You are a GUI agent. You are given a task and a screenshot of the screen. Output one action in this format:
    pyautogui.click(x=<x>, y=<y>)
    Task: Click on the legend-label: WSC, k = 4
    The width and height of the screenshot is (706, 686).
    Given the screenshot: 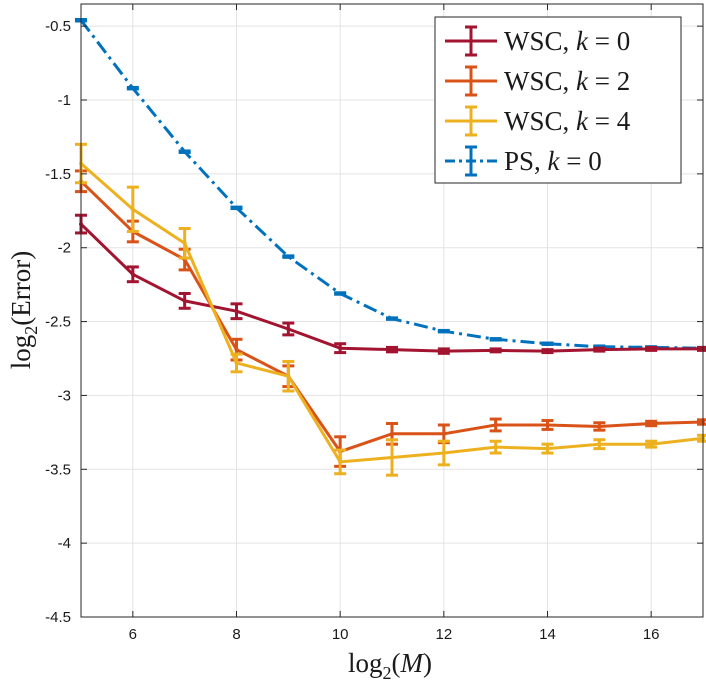 What is the action you would take?
    pyautogui.click(x=567, y=121)
    